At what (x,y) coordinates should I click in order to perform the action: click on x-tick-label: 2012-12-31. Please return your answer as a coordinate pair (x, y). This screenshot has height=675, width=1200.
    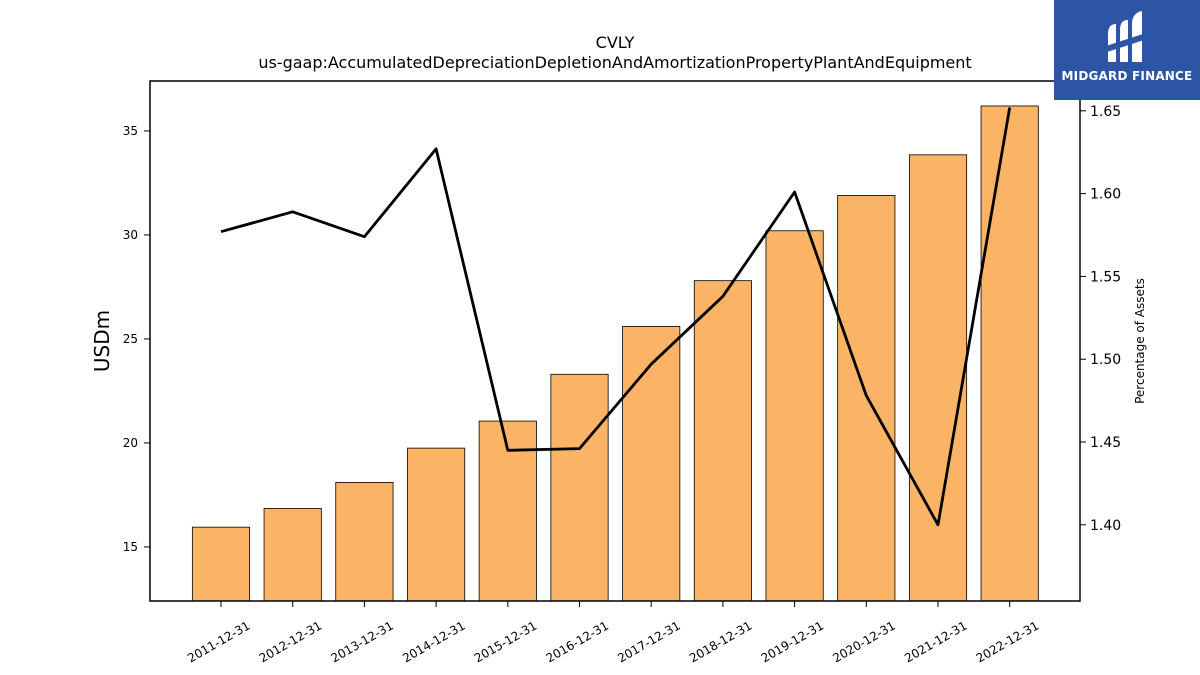
    Looking at the image, I should click on (290, 641).